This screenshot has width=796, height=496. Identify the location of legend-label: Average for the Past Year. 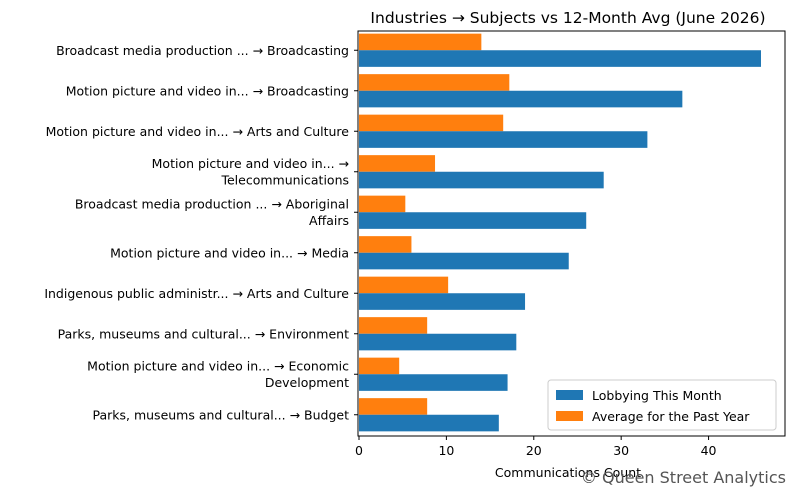
(671, 416).